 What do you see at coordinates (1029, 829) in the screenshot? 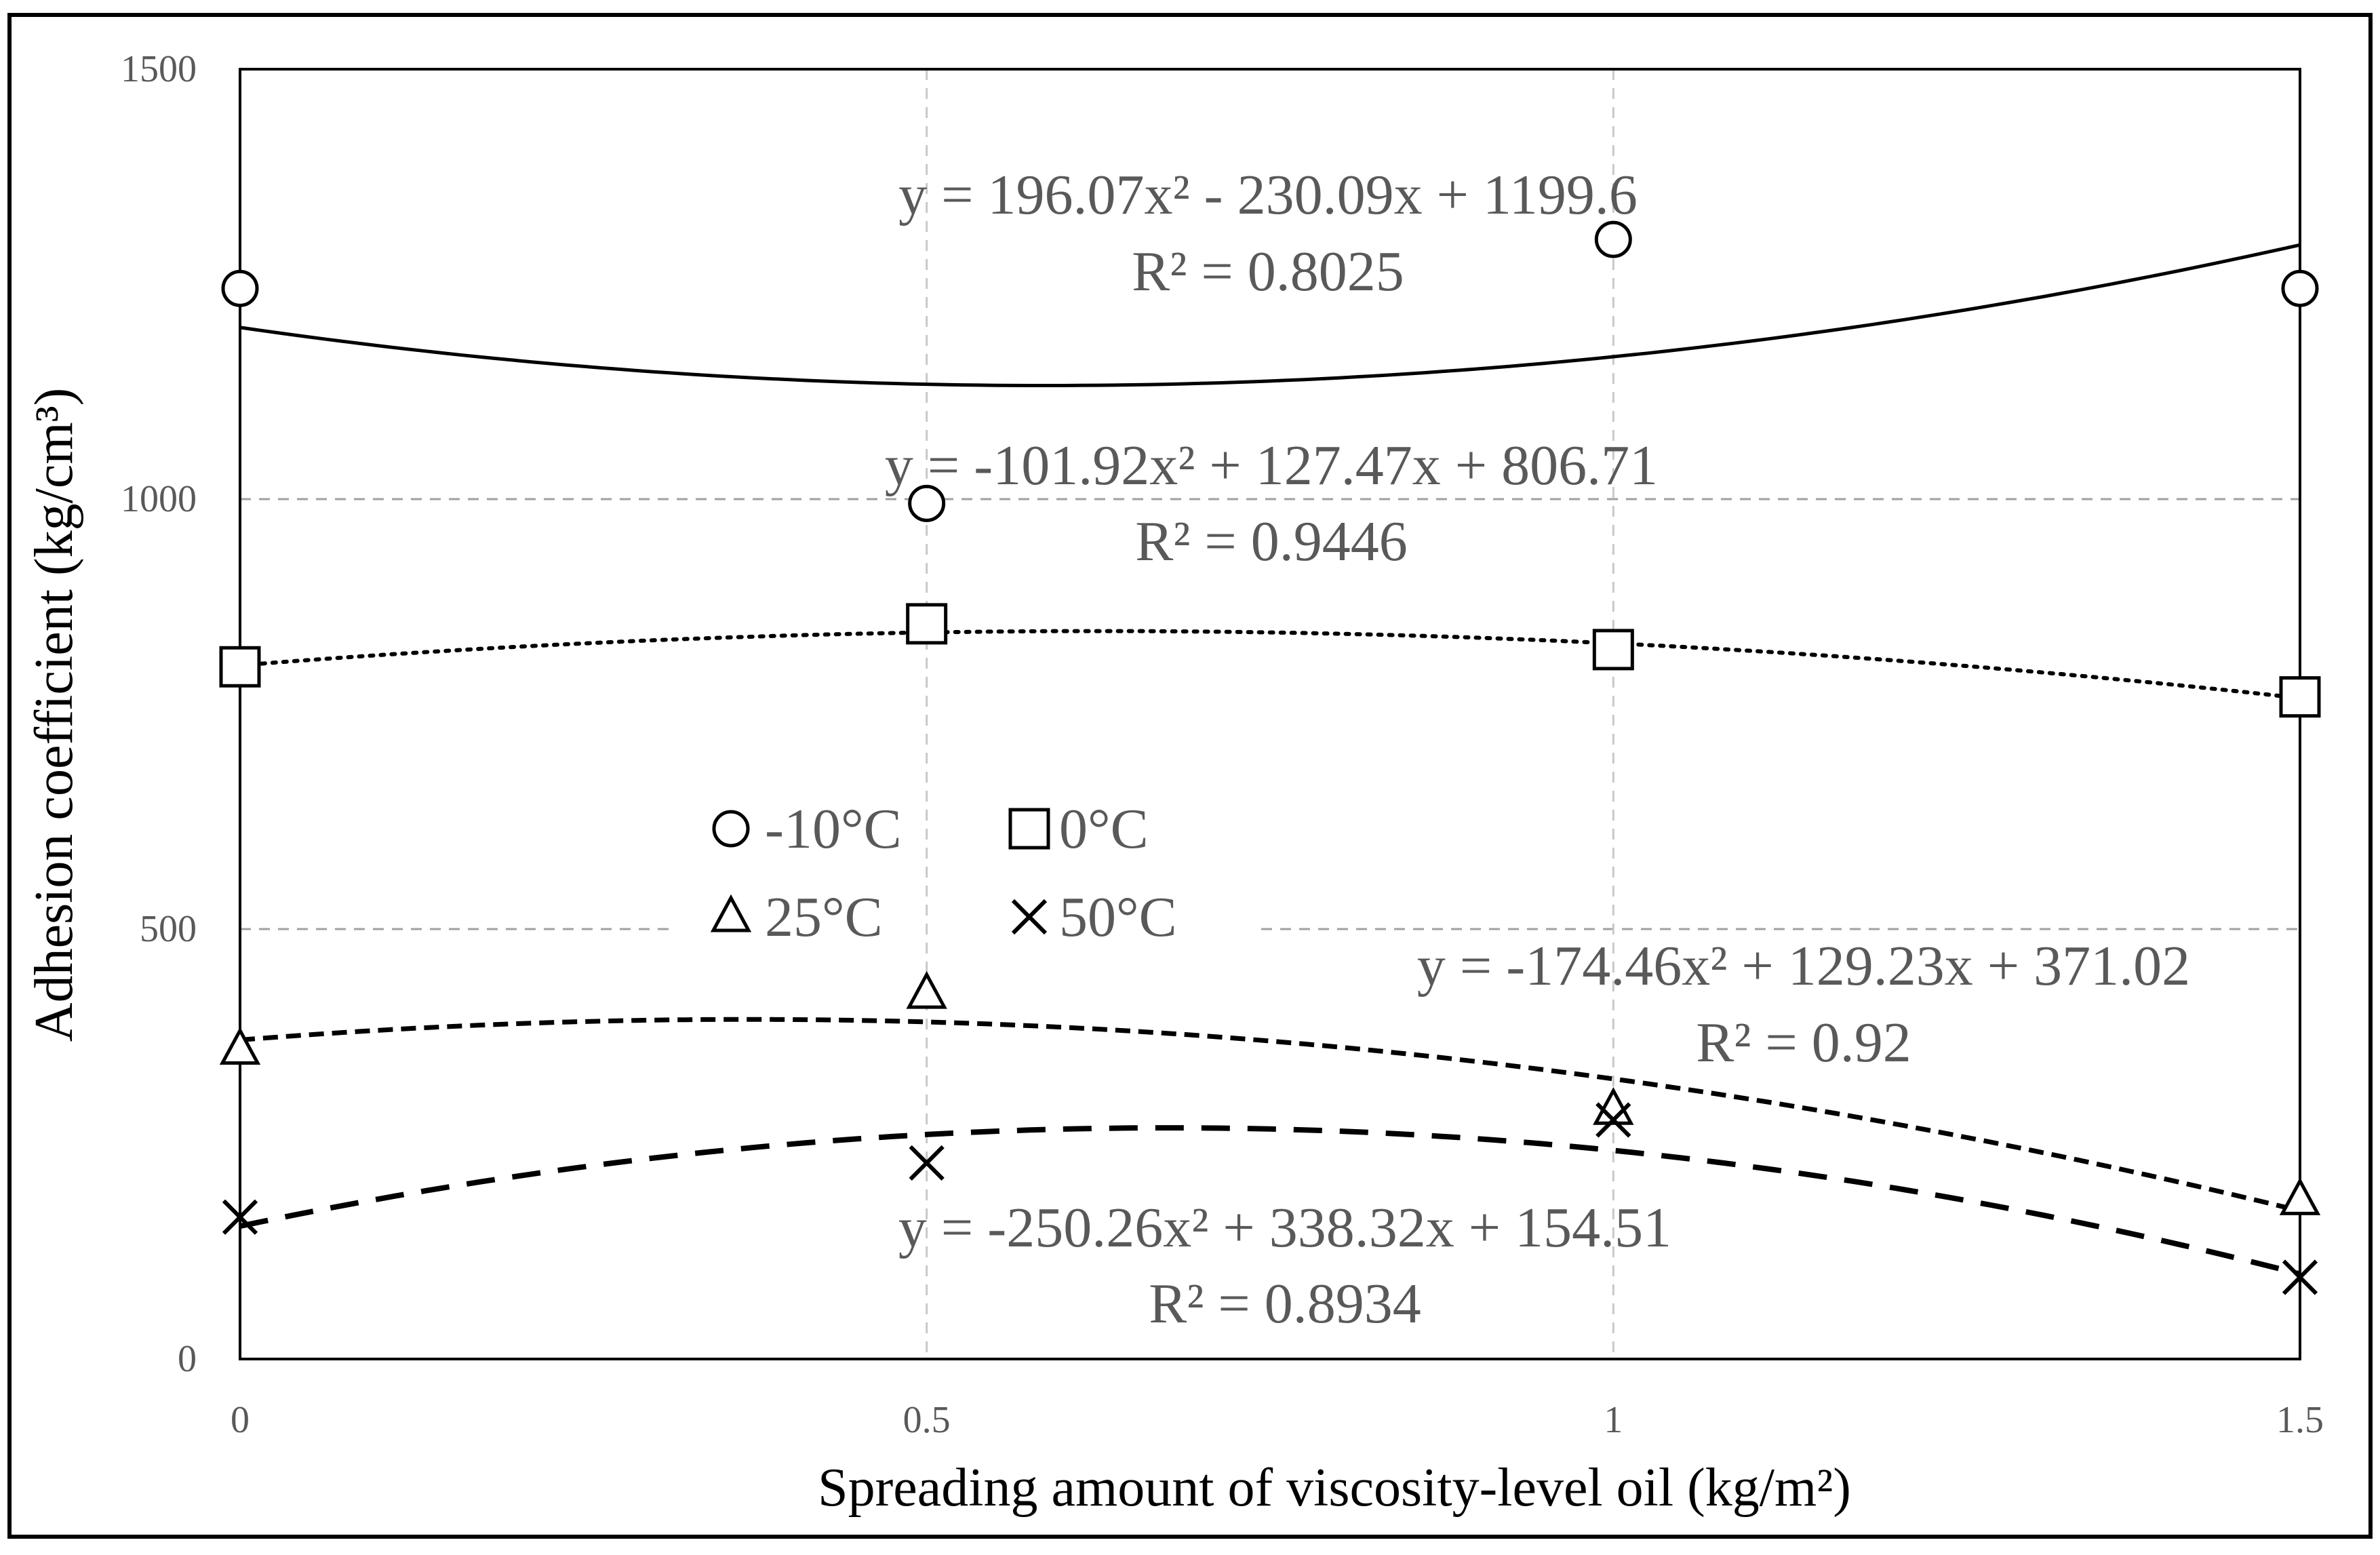
I see `legend-marker-0°C` at bounding box center [1029, 829].